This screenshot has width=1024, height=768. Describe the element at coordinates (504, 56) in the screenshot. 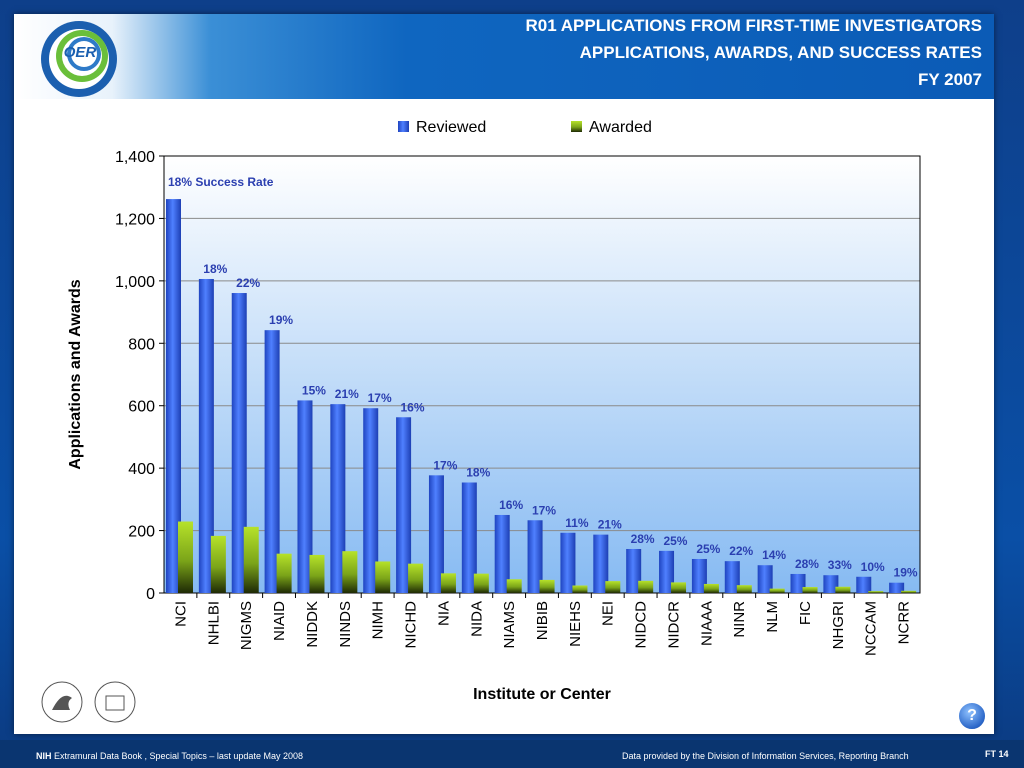

I see `title-banner` at that location.